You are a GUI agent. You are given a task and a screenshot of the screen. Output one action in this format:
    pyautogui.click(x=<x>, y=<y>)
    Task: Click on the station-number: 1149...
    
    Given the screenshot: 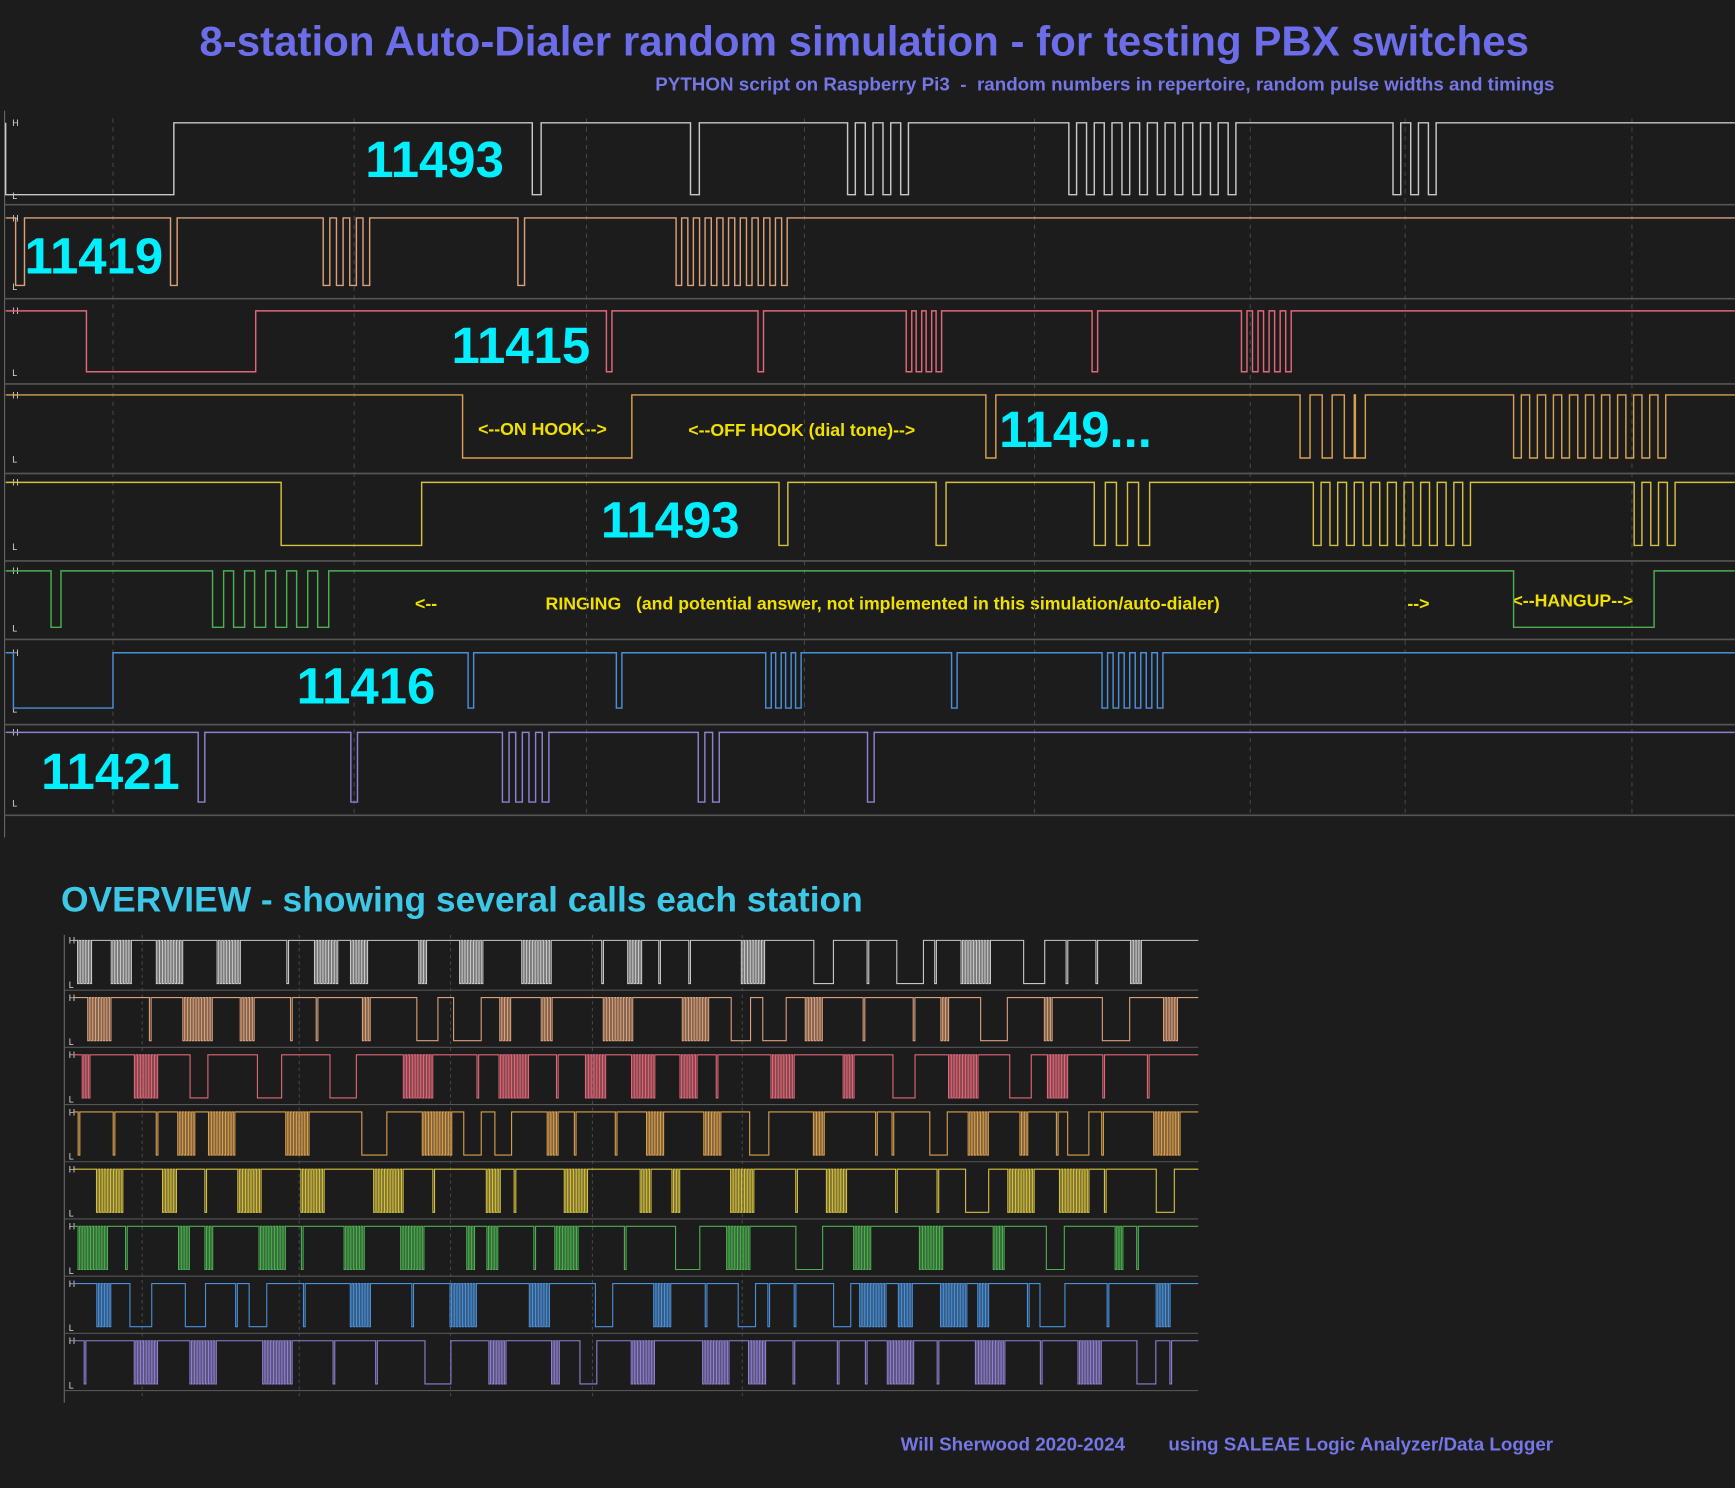 What is the action you would take?
    pyautogui.click(x=1075, y=429)
    